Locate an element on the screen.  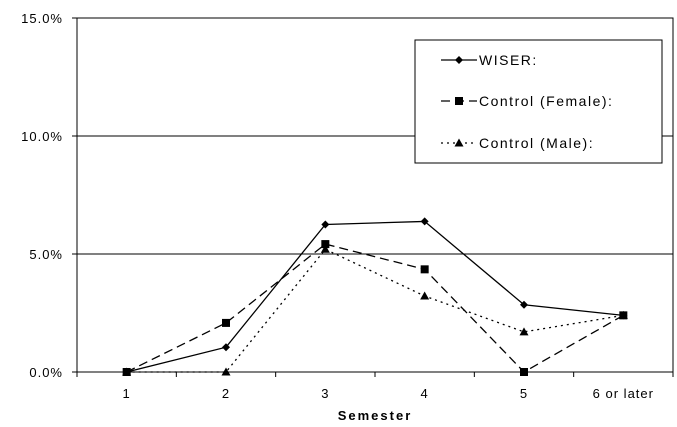
legend-item-1: WISER: is located at coordinates (489, 60).